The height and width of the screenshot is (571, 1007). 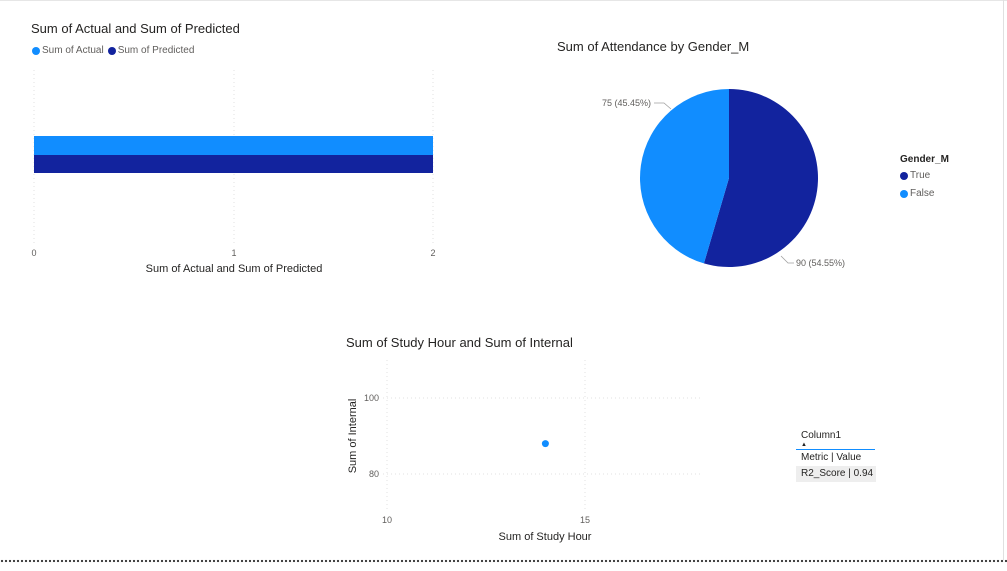 I want to click on page-top-border, so click(x=503, y=0).